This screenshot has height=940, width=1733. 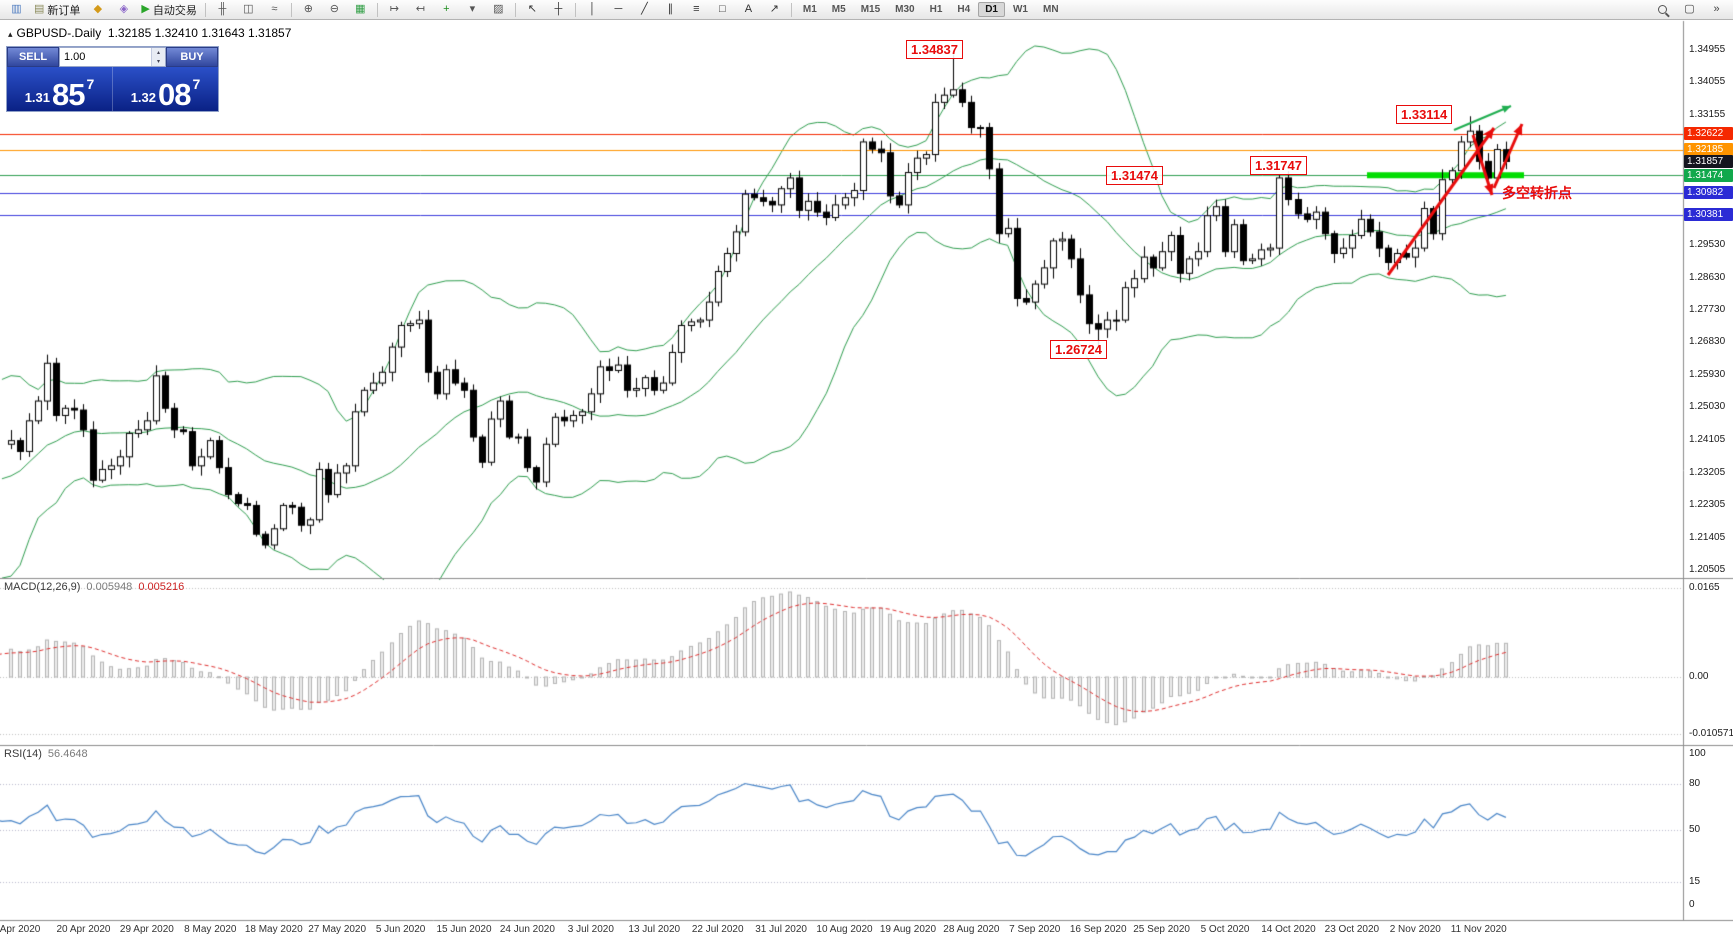 I want to click on metaeditor-icon: ◈, so click(x=124, y=9).